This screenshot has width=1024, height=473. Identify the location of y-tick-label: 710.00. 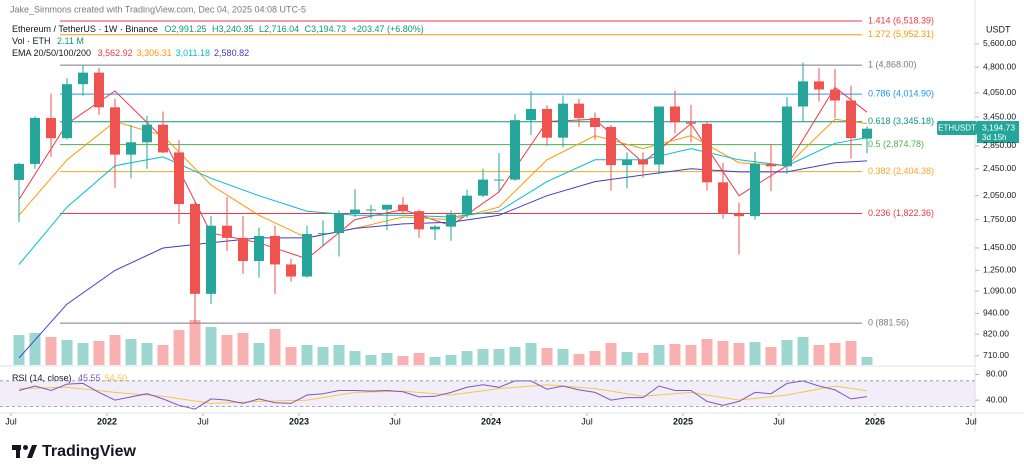
(996, 355).